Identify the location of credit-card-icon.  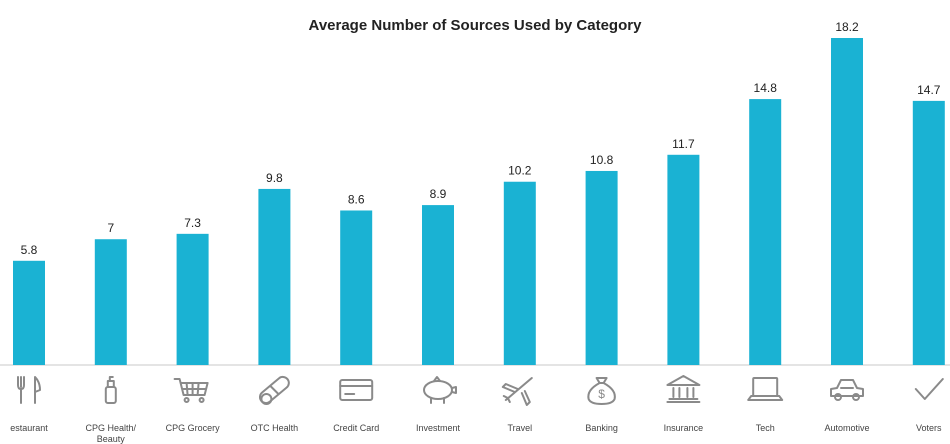
(356, 390).